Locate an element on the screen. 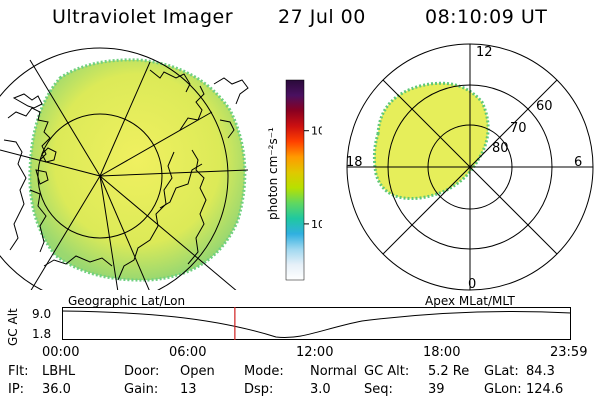 The width and height of the screenshot is (600, 400). timeline-x-tick: 18:00 is located at coordinates (442, 352).